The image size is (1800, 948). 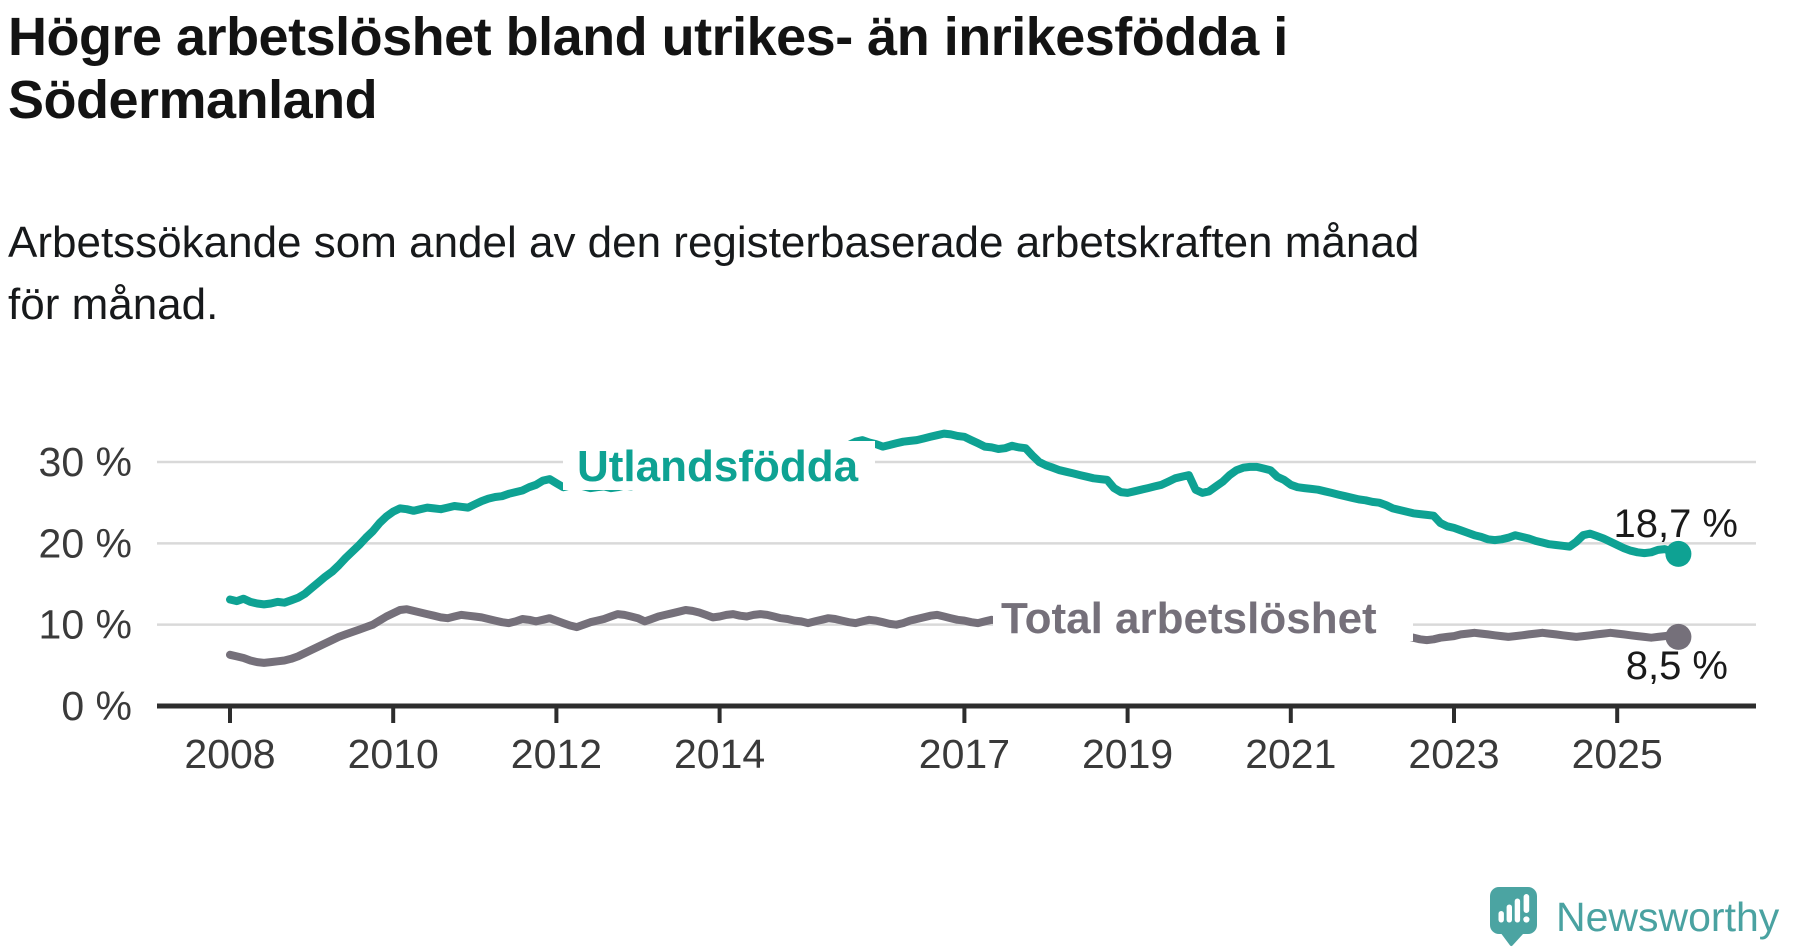 I want to click on utlandsfodda-label-bg, so click(x=719, y=465).